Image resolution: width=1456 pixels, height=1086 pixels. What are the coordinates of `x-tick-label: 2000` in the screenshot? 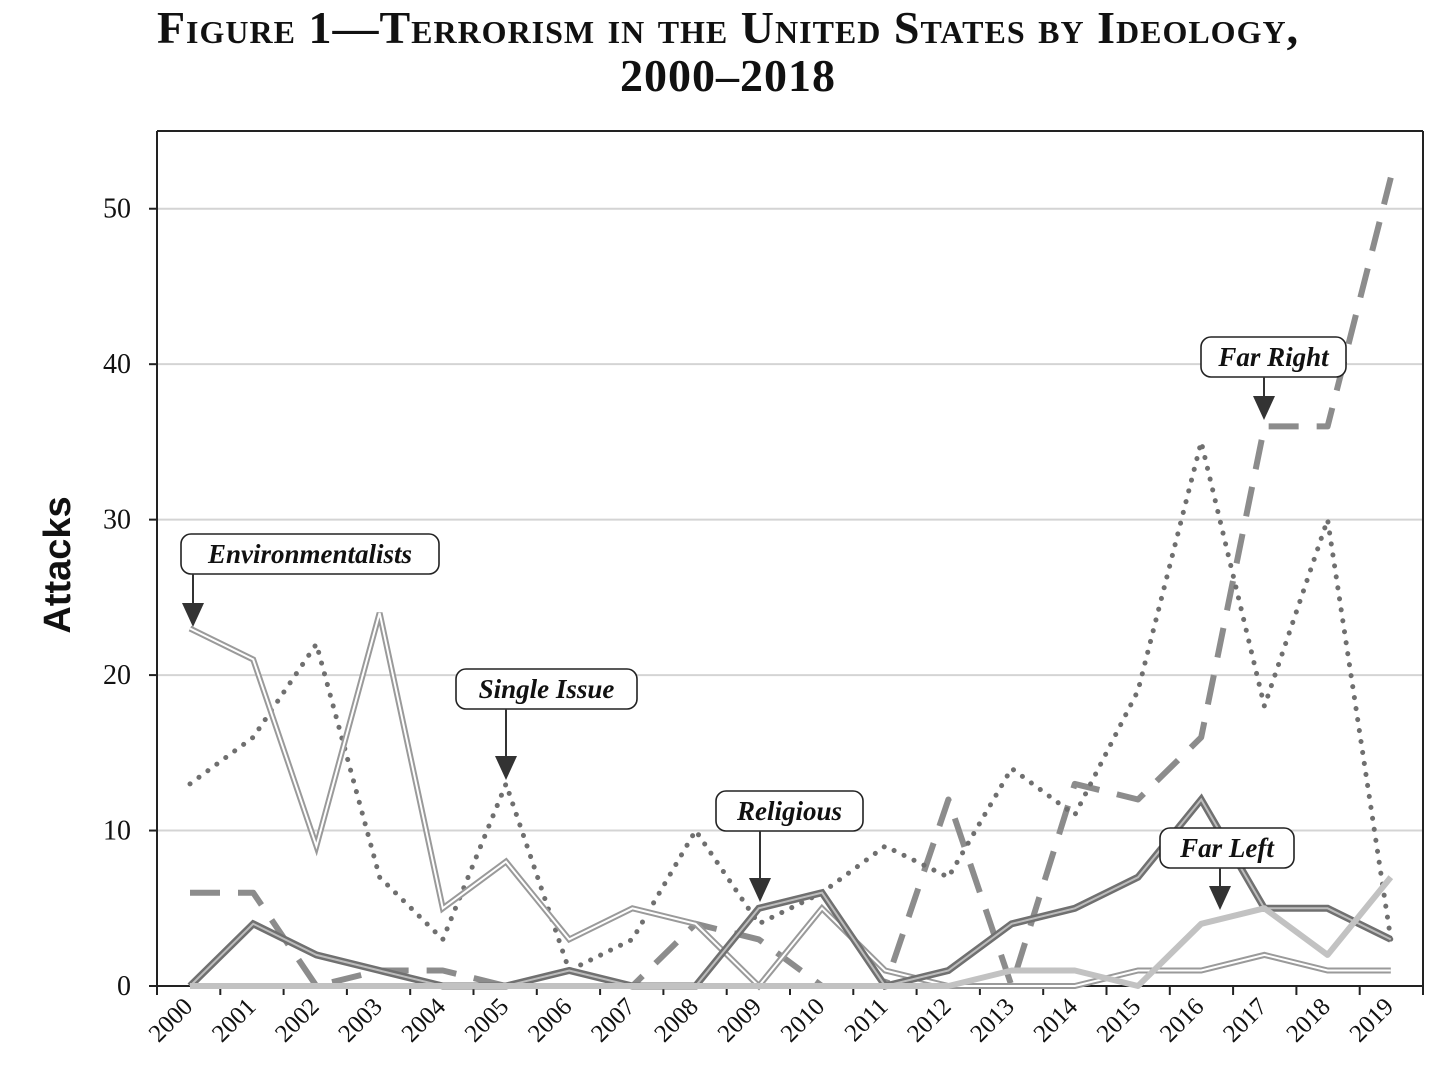 It's located at (171, 1020).